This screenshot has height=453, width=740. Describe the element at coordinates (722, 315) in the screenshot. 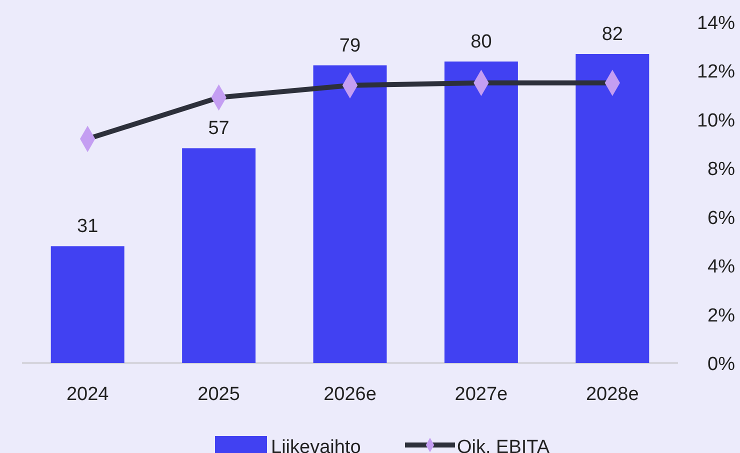

I see `y2-tick-label: 2%` at that location.